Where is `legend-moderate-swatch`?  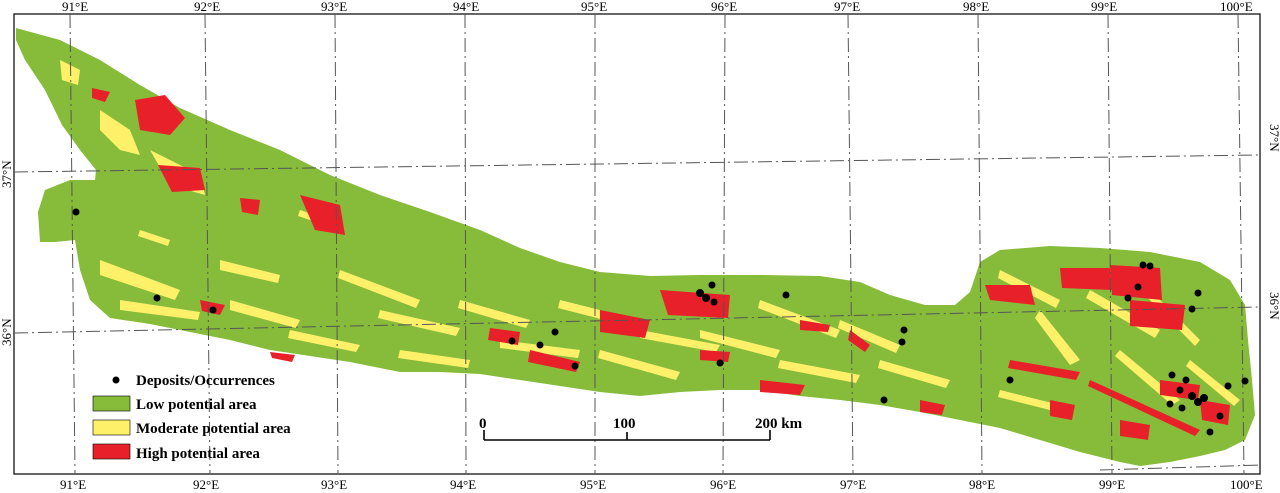
legend-moderate-swatch is located at coordinates (111, 427).